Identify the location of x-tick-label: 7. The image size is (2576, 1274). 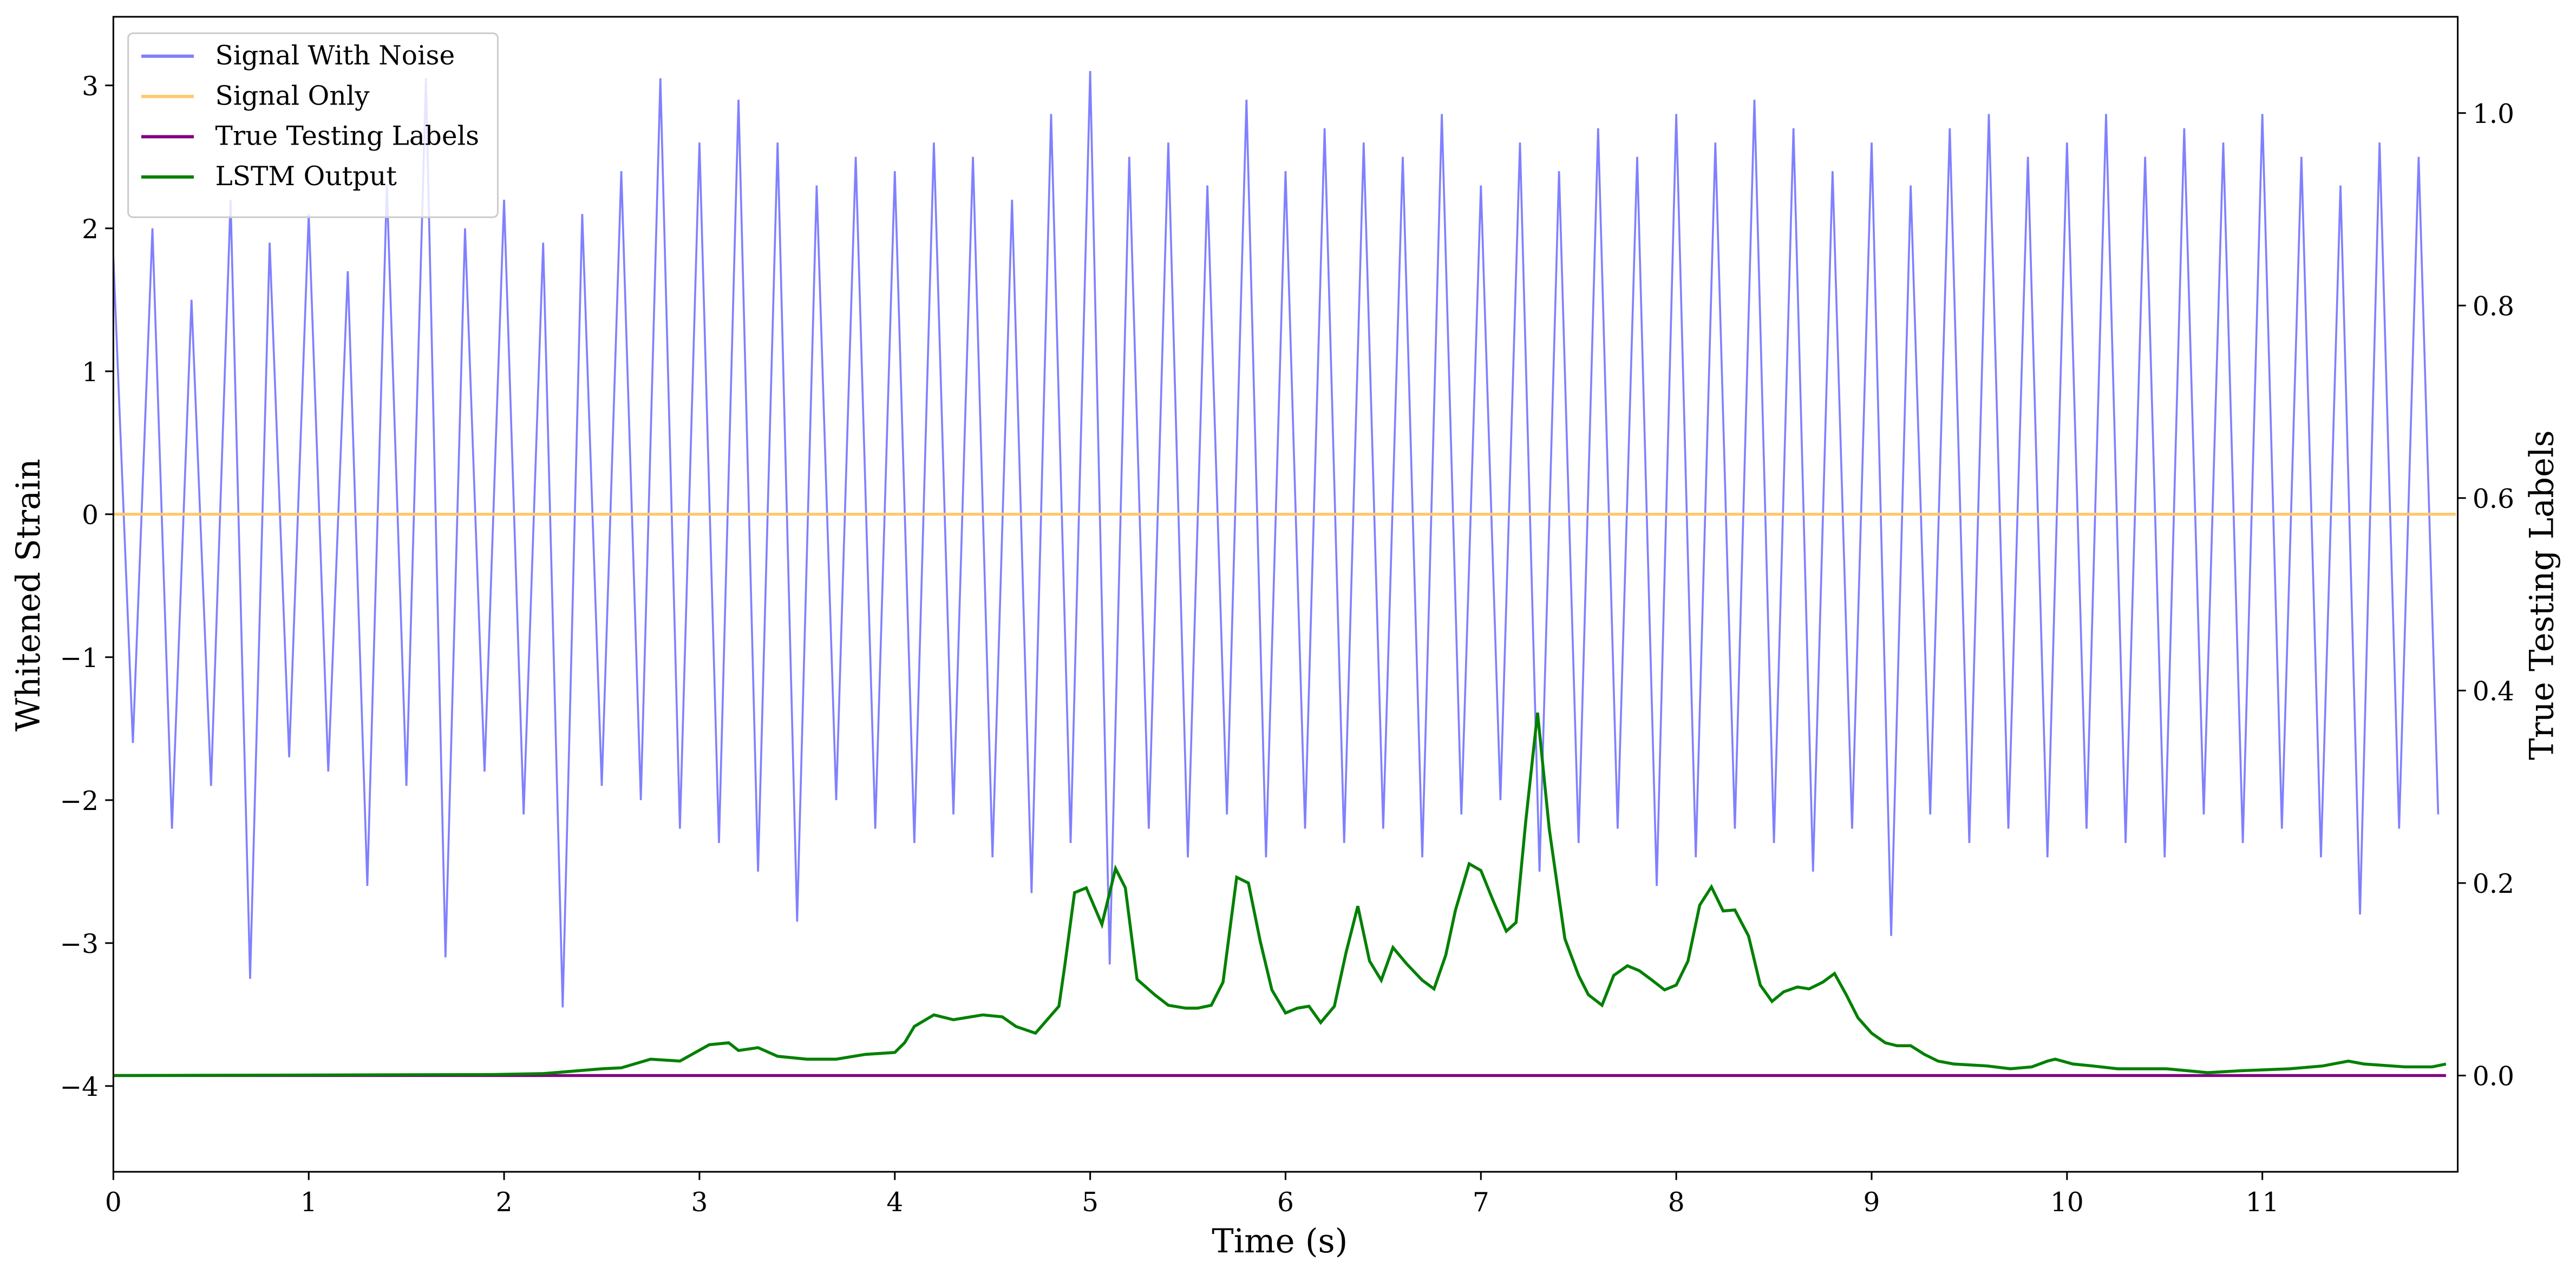
(1481, 1202).